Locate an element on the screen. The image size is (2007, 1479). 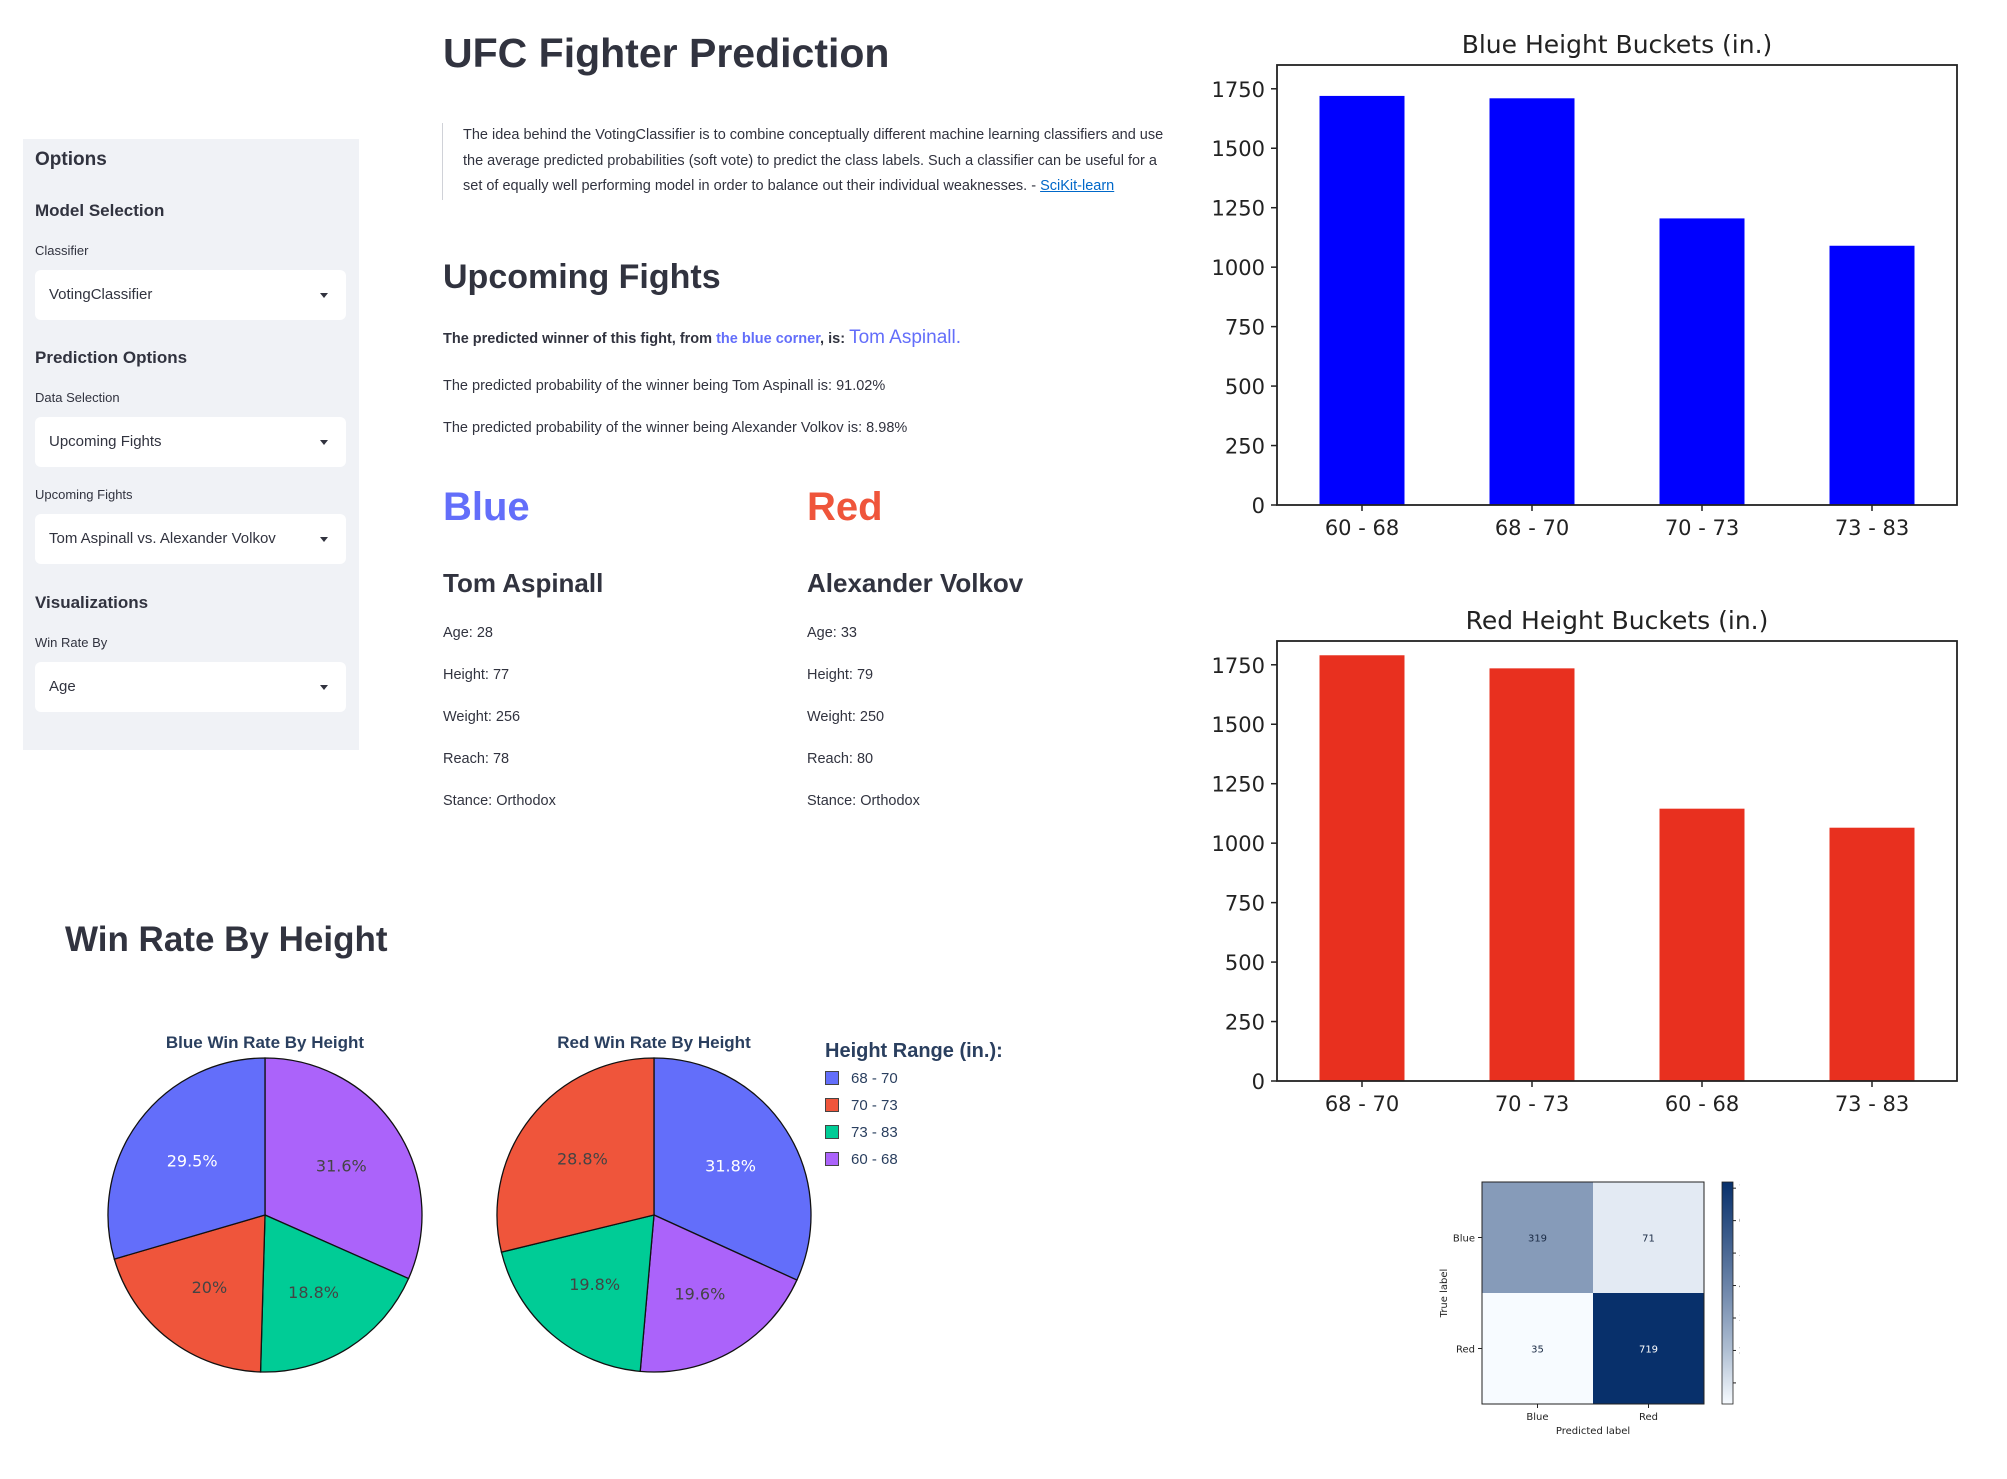
pie-slice-label: 20% is located at coordinates (210, 1287).